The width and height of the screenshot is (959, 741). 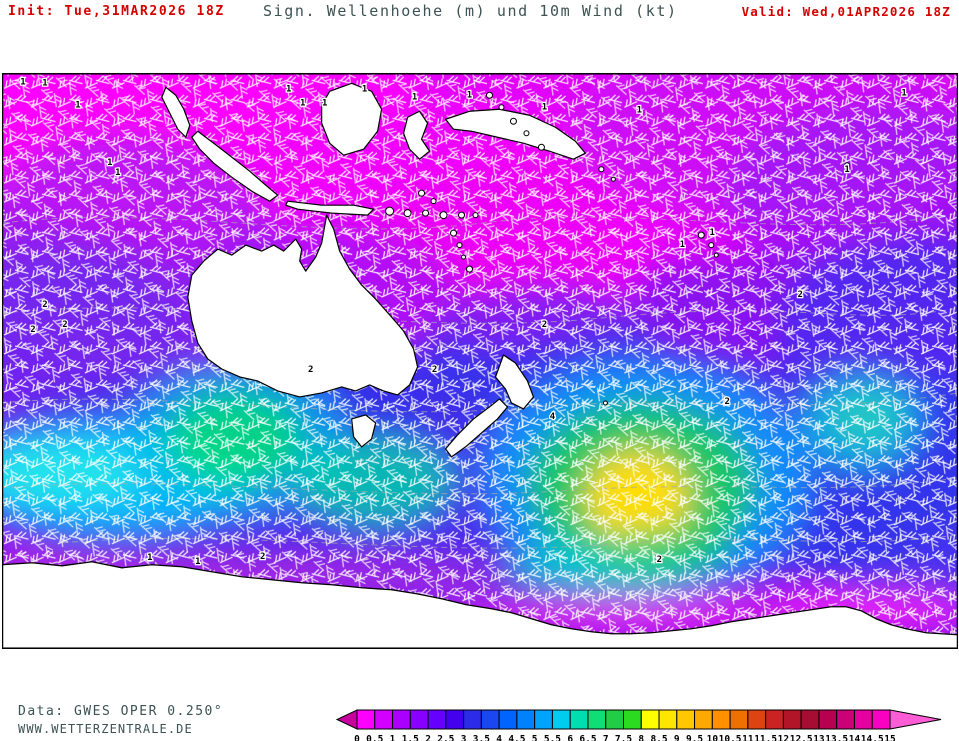 What do you see at coordinates (515, 134) in the screenshot?
I see `landmass-new-guinea` at bounding box center [515, 134].